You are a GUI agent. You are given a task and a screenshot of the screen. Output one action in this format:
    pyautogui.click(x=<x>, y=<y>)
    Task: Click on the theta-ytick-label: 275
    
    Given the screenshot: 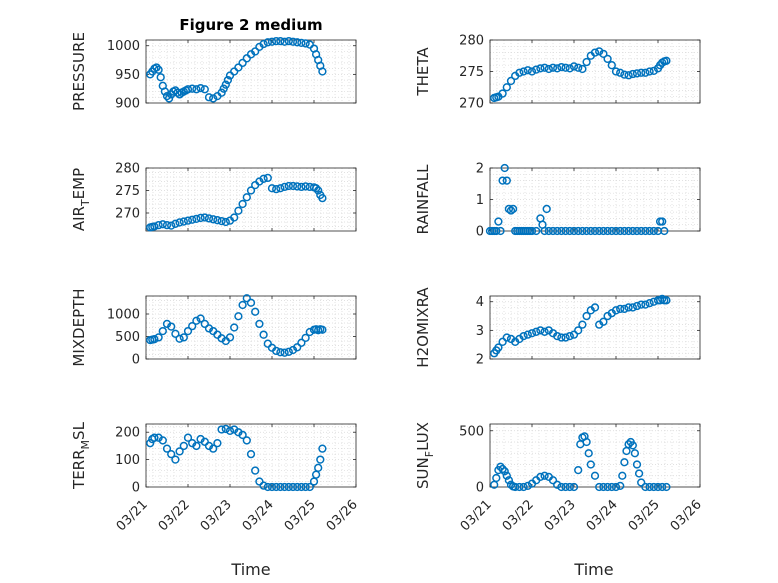 What is the action you would take?
    pyautogui.click(x=471, y=72)
    